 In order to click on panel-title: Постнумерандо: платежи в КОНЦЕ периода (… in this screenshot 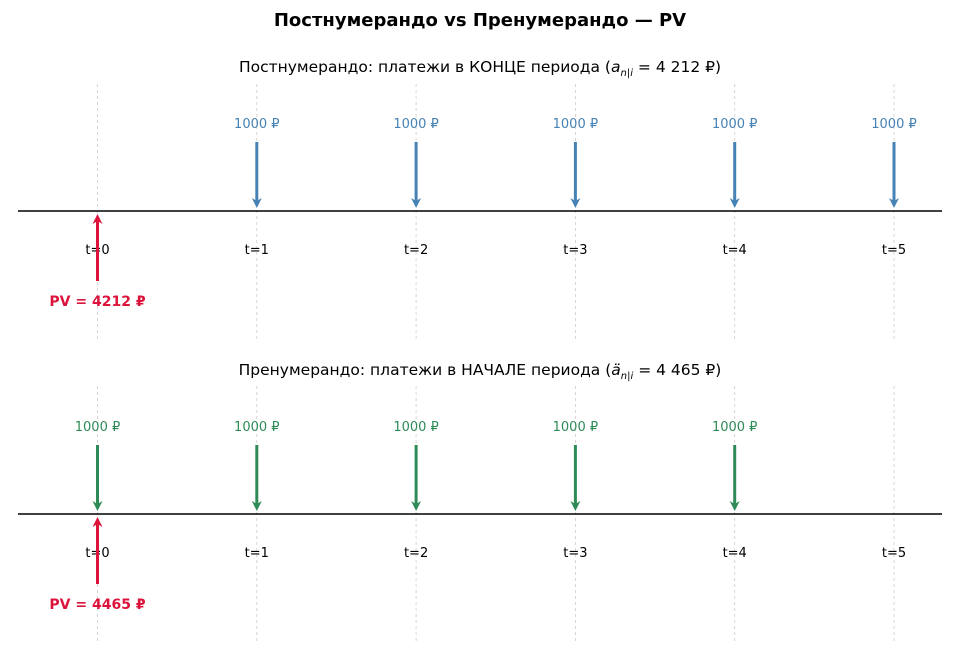, I will do `click(480, 68)`.